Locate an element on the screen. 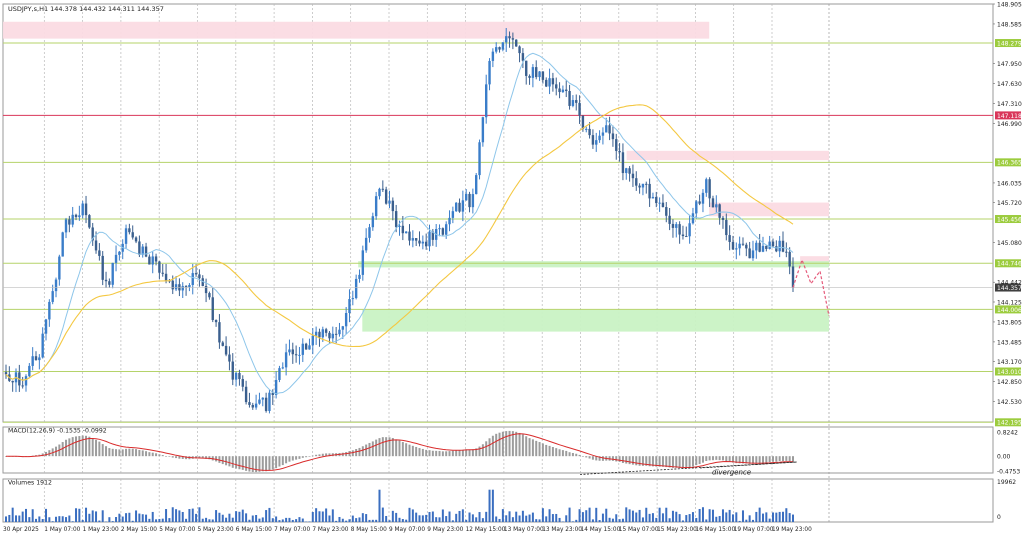 The image size is (1024, 541). price-axis-label: 144.125 is located at coordinates (1009, 302).